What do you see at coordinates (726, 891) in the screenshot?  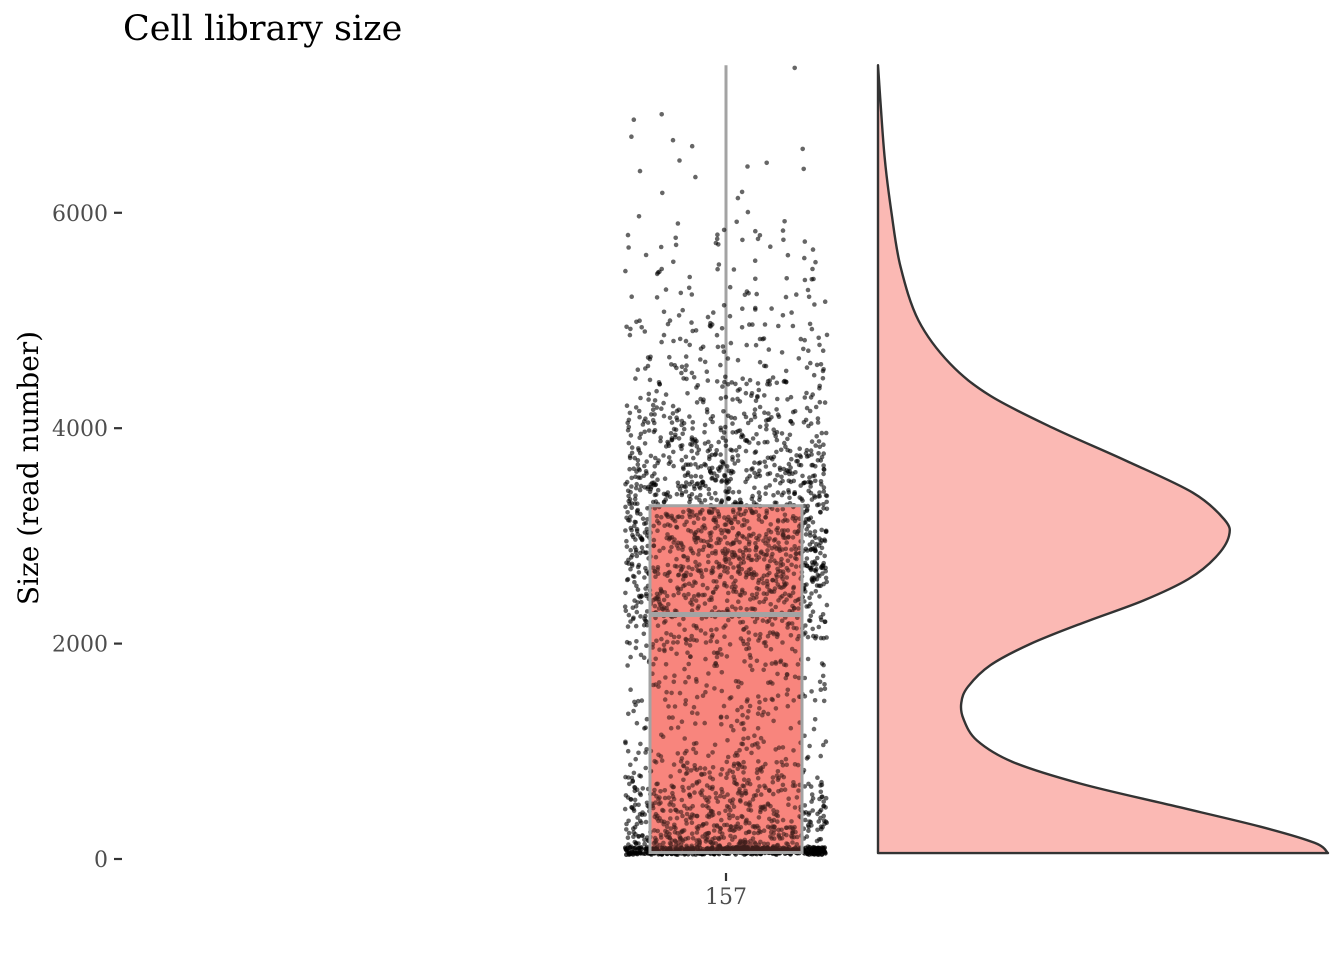 I see `x-axis: 157` at bounding box center [726, 891].